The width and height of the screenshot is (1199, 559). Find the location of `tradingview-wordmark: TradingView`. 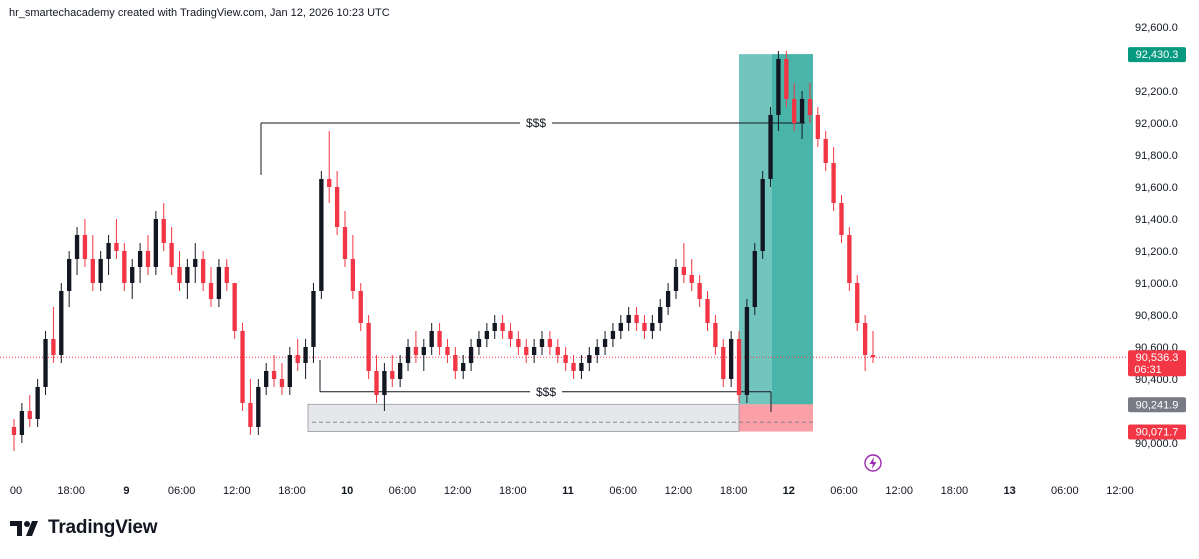

tradingview-wordmark: TradingView is located at coordinates (103, 527).